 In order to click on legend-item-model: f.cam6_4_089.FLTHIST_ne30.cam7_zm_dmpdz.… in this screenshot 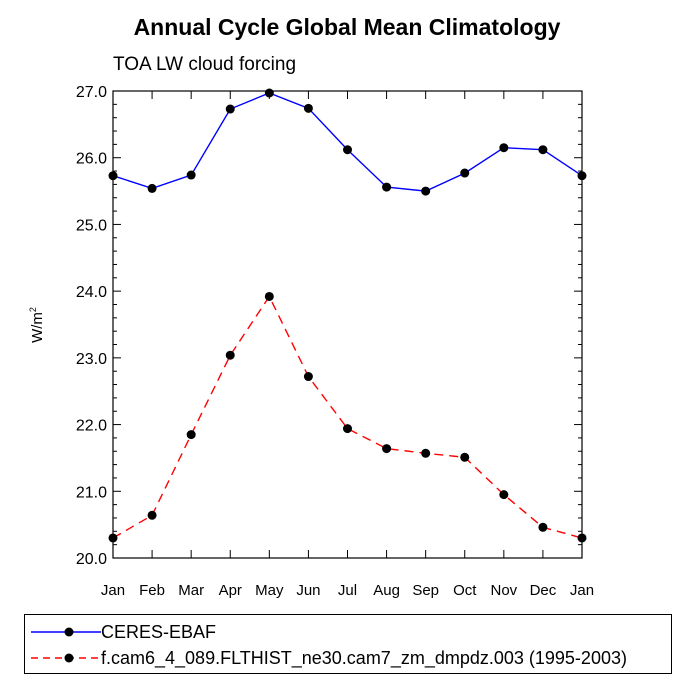, I will do `click(348, 658)`.